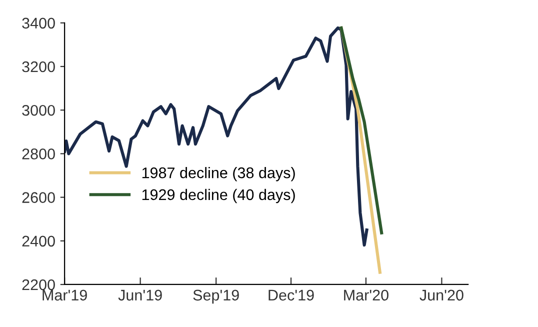  What do you see at coordinates (38, 284) in the screenshot?
I see `y-tick-label: 2200` at bounding box center [38, 284].